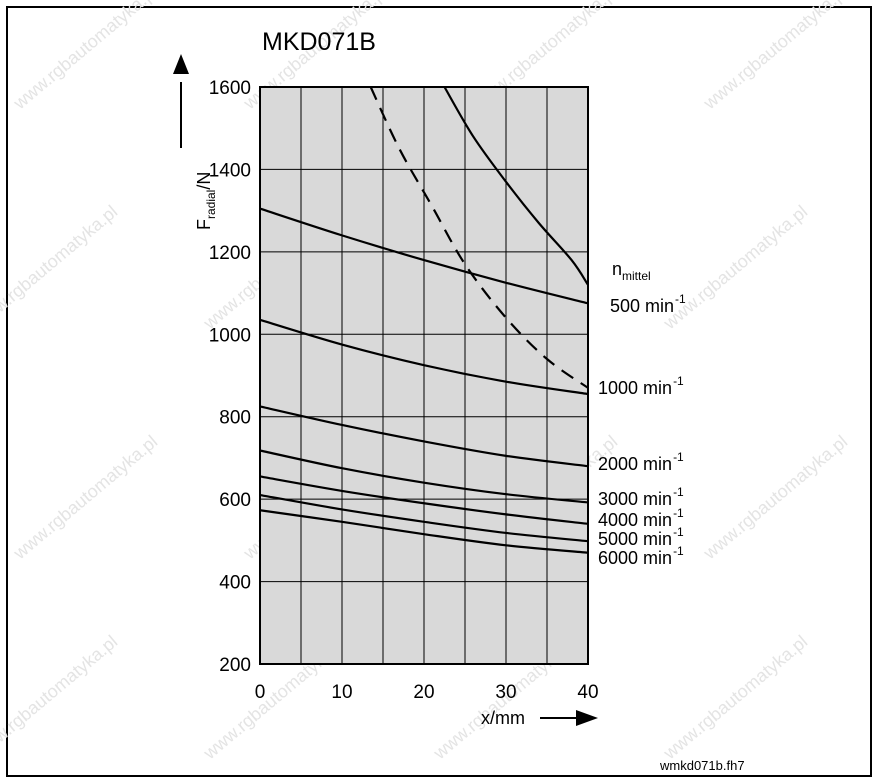  Describe the element at coordinates (235, 583) in the screenshot. I see `y-tick-label: 400` at that location.